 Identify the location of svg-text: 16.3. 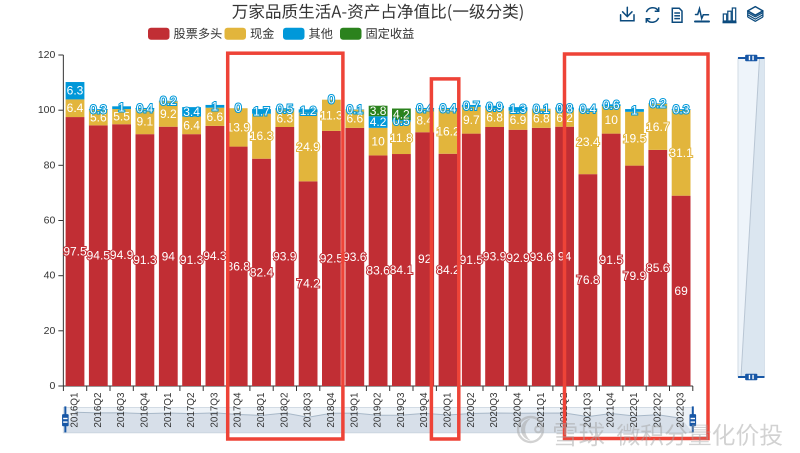
(262, 136).